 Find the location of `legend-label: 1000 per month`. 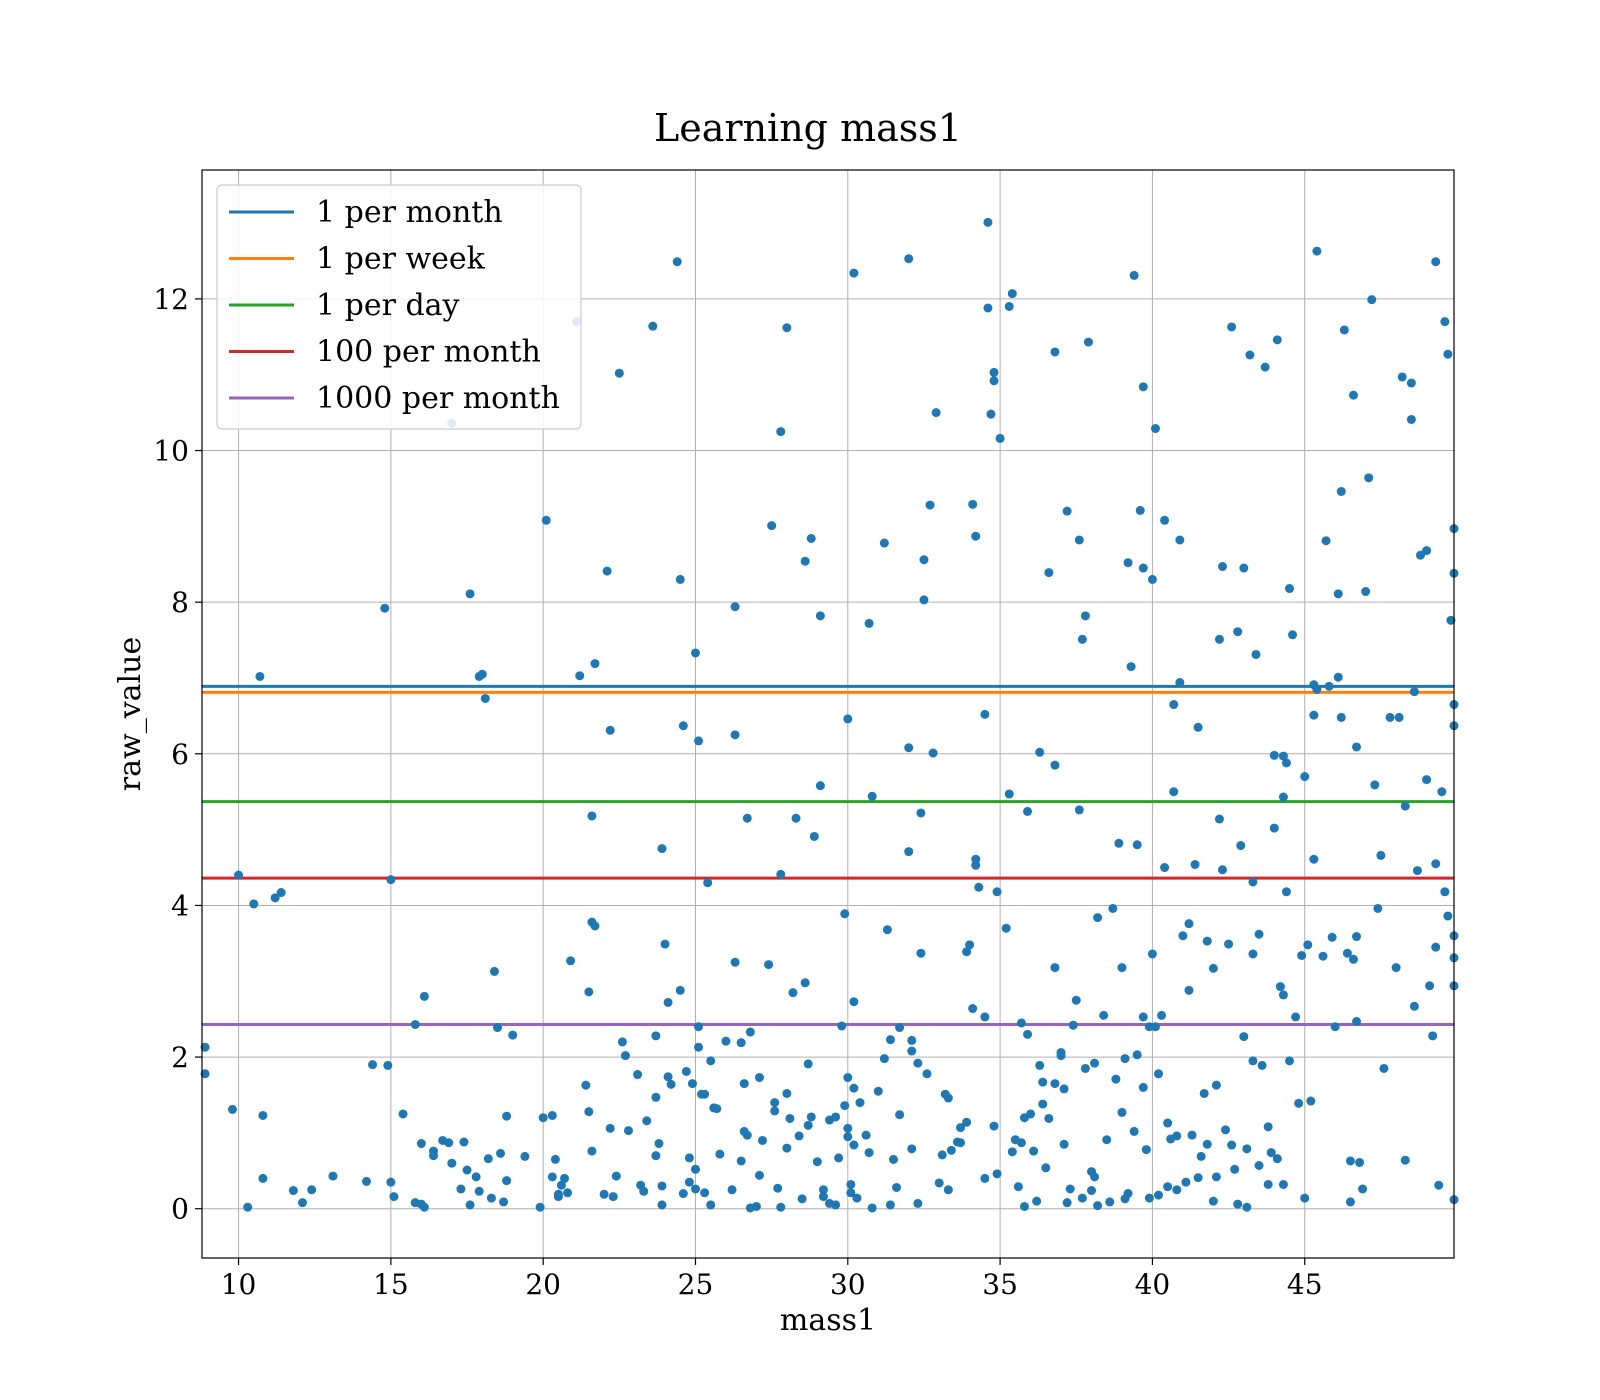

legend-label: 1000 per month is located at coordinates (438, 398).